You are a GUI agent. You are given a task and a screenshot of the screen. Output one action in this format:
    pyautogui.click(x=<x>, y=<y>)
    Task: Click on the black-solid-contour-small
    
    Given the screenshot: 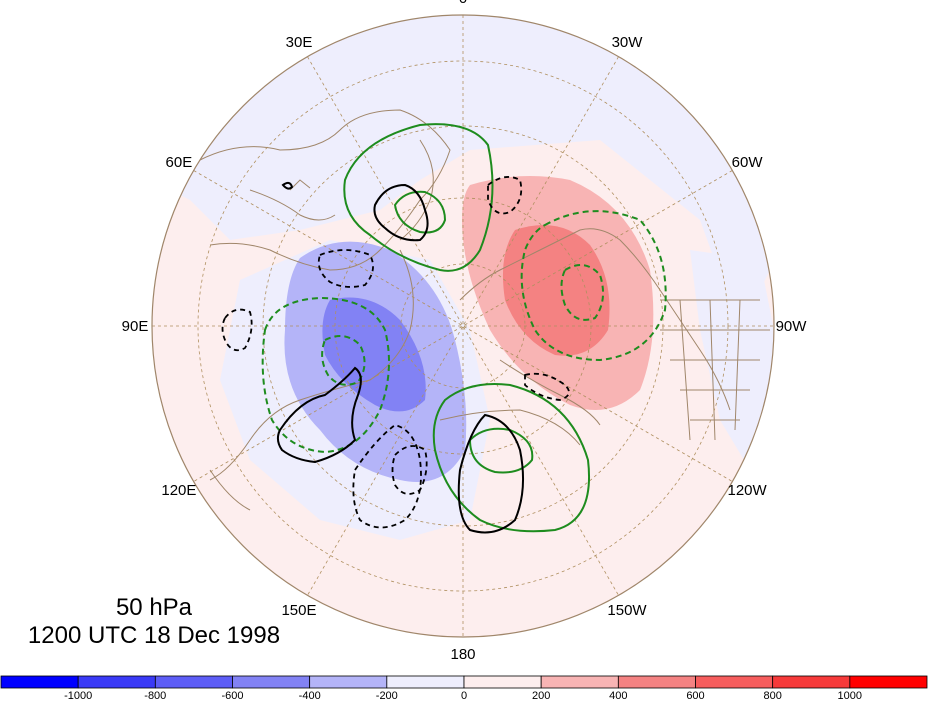 What is the action you would take?
    pyautogui.click(x=287, y=185)
    